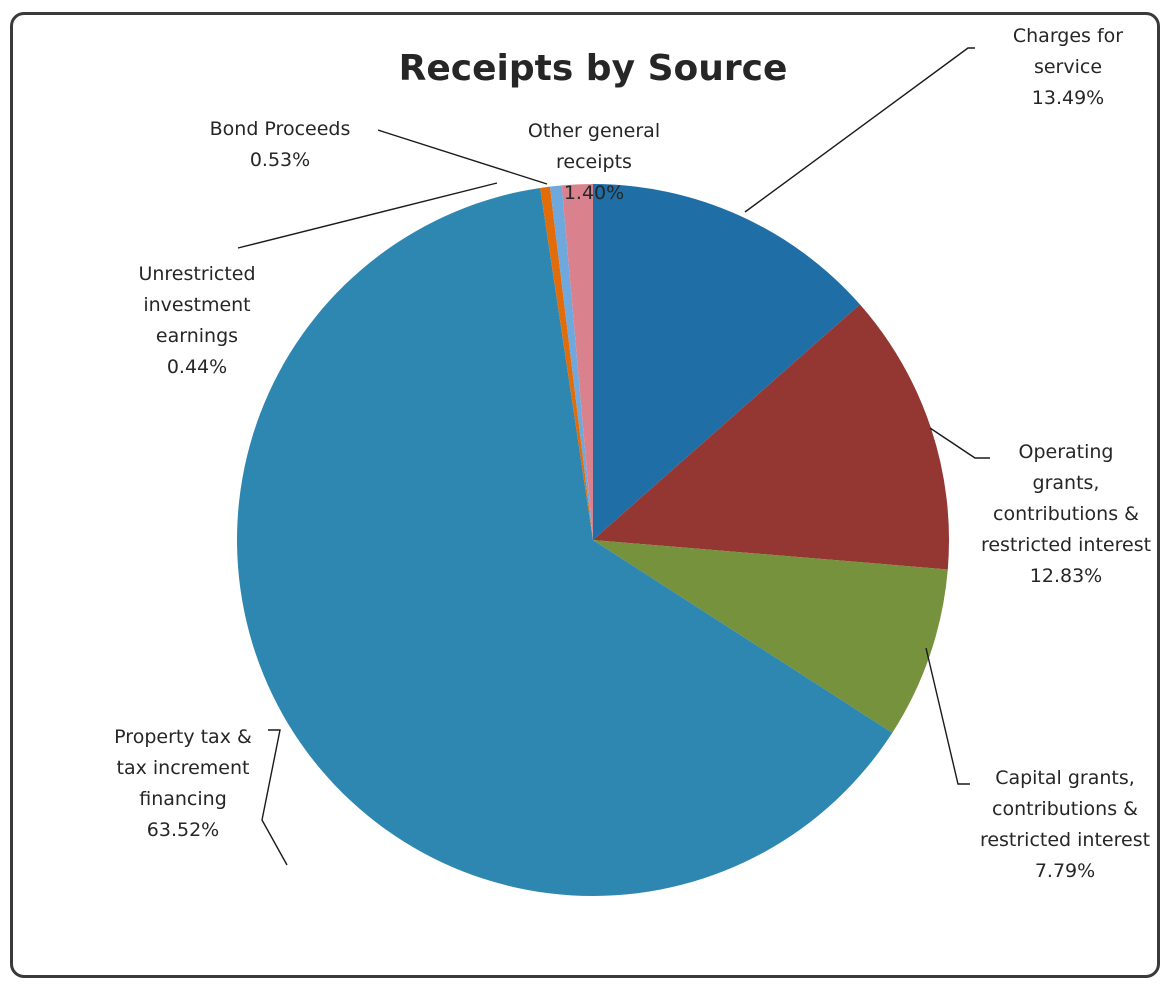  What do you see at coordinates (1066, 483) in the screenshot?
I see `slice-category-label: grants,` at bounding box center [1066, 483].